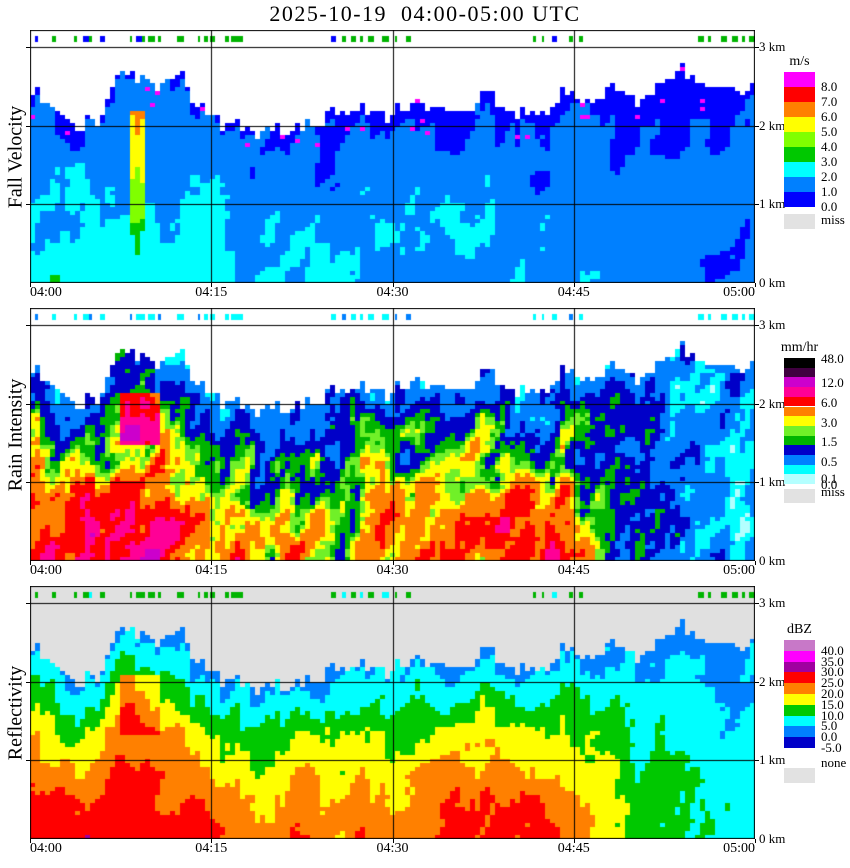  Describe the element at coordinates (832, 693) in the screenshot. I see `reflectivity-colorbar-label: 20.0` at that location.